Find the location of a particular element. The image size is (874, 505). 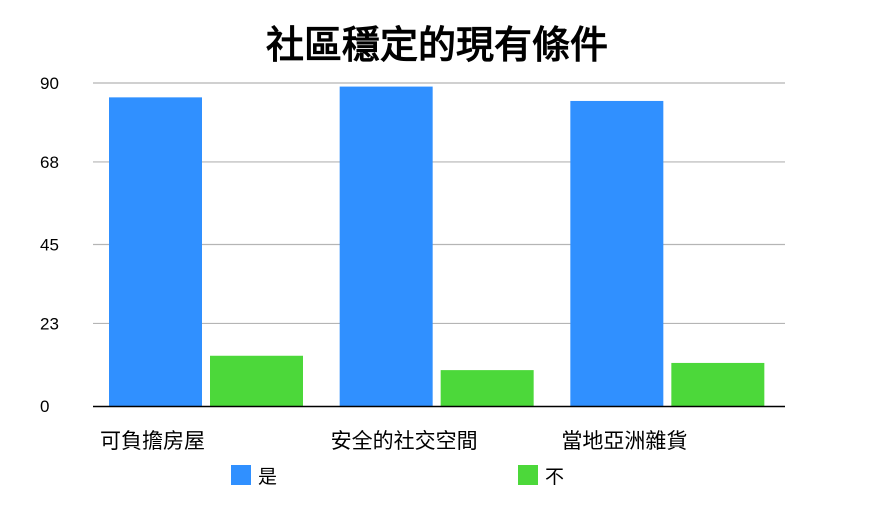

category-label: 安全的社交空間 is located at coordinates (404, 441).